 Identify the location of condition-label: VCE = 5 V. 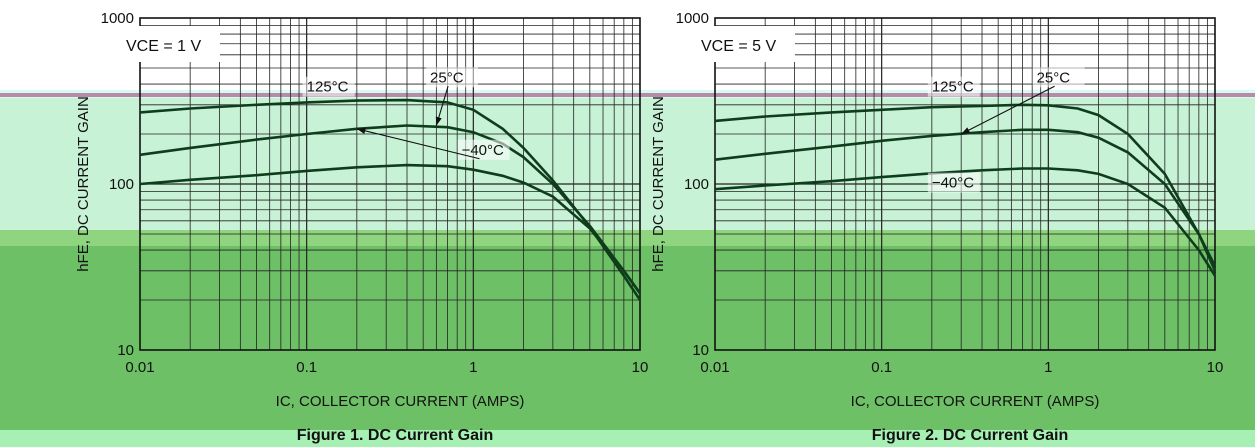
(738, 46).